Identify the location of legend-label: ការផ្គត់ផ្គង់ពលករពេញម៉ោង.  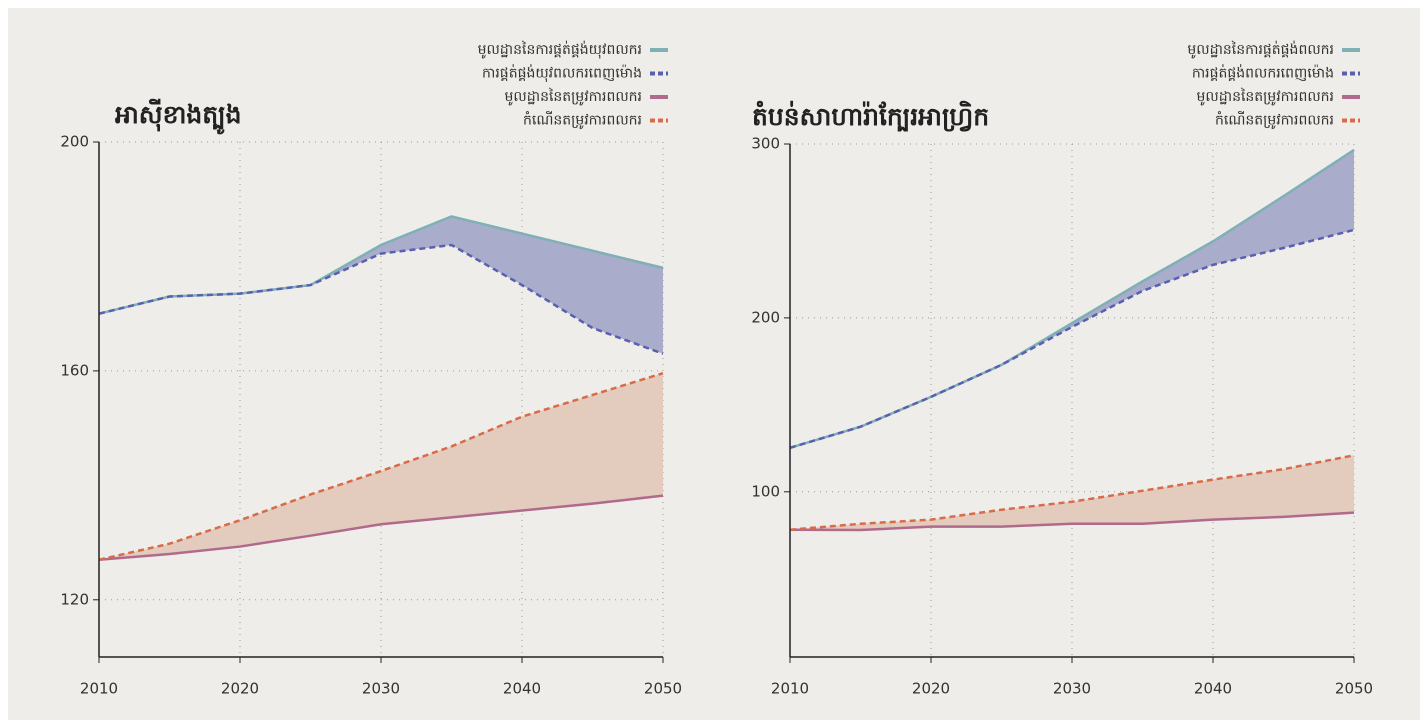
(1263, 73).